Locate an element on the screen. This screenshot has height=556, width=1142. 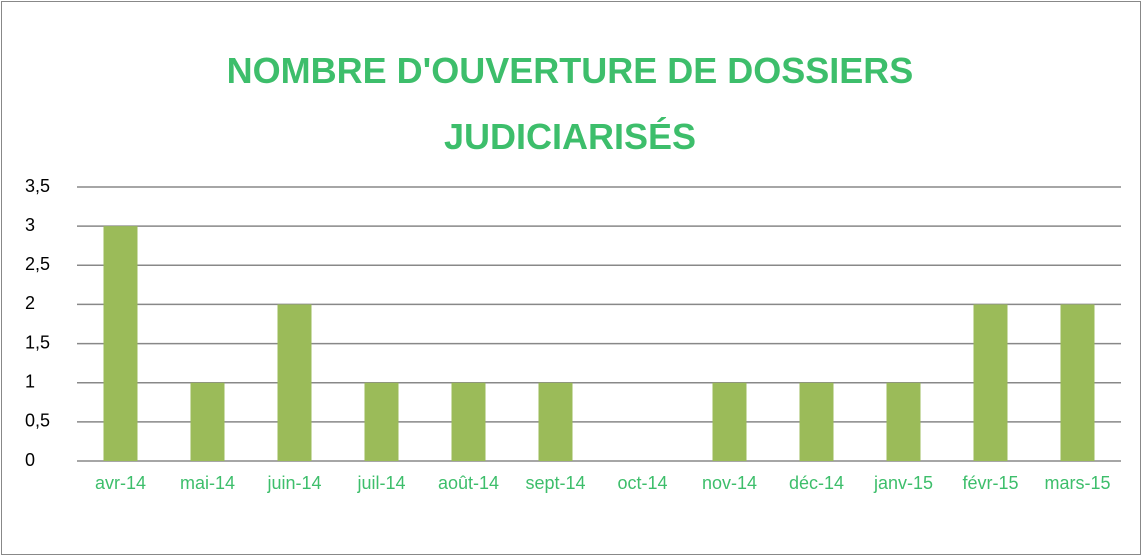
x-tick-label: juin-14 is located at coordinates (294, 483).